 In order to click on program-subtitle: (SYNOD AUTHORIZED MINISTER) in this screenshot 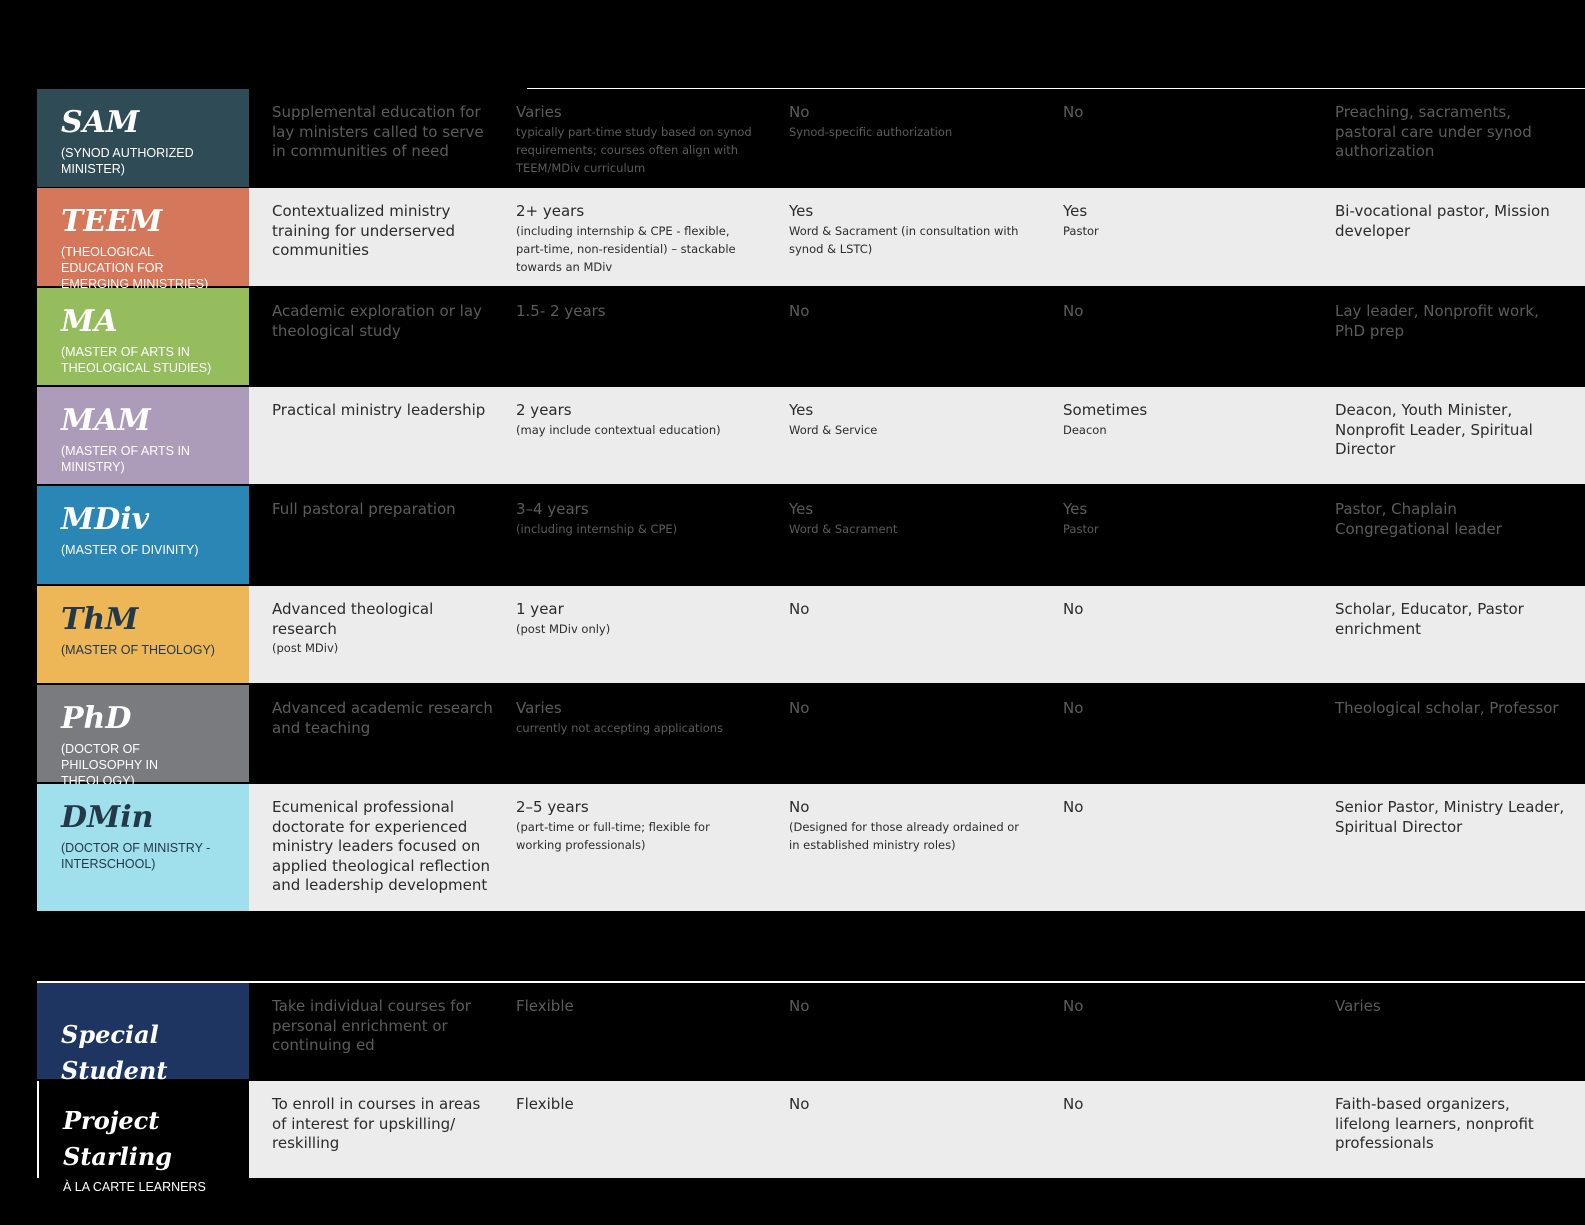, I will do `click(127, 161)`.